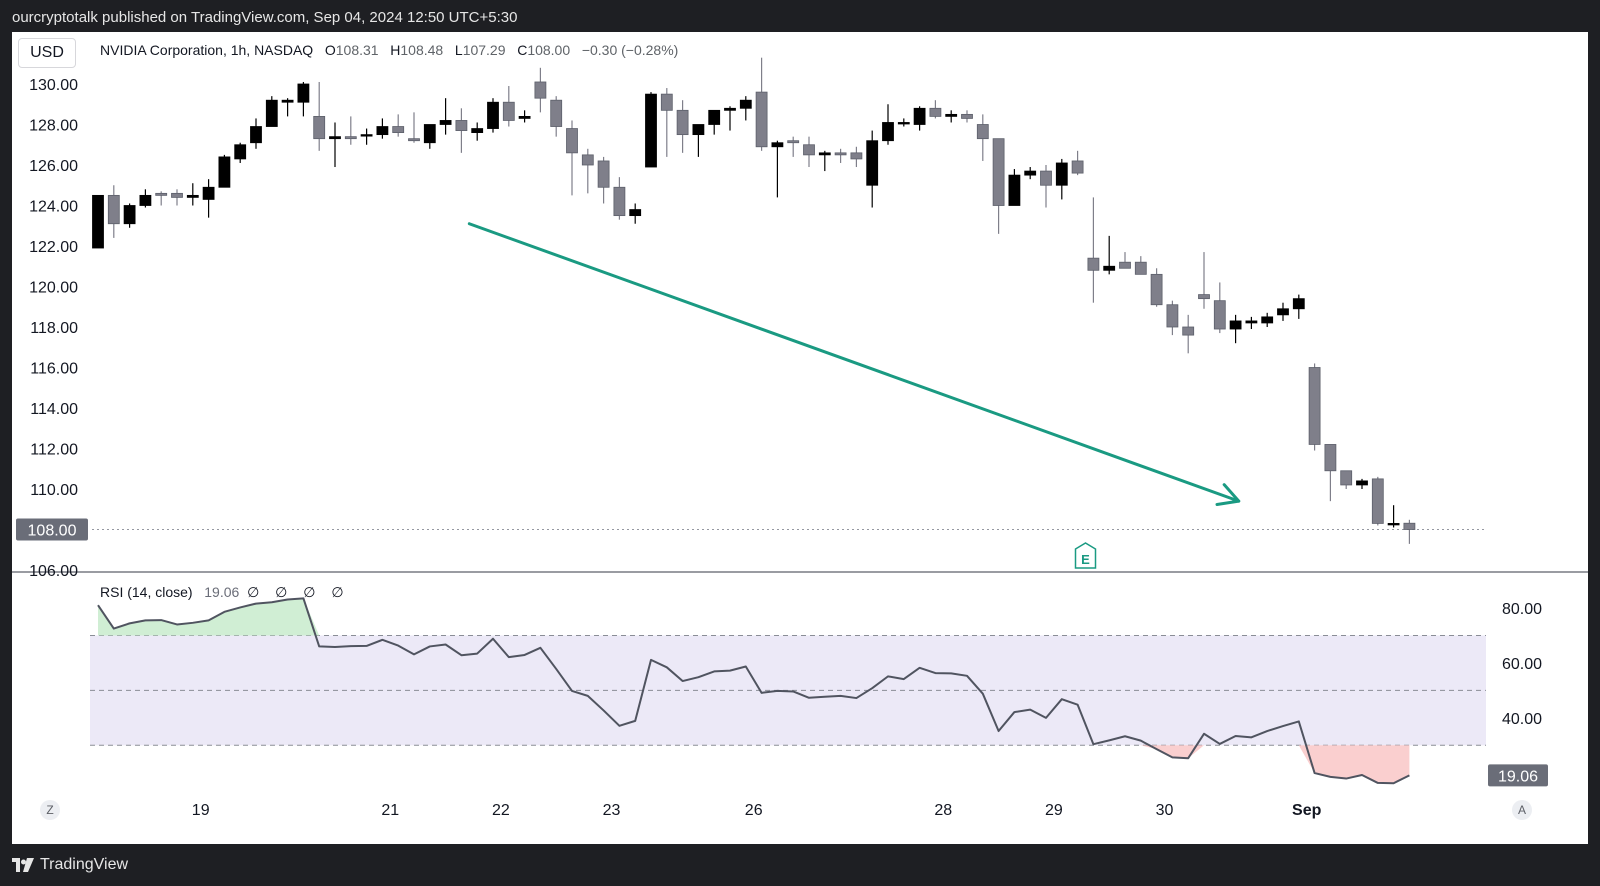 The width and height of the screenshot is (1600, 886). I want to click on footer-brand: TradingView, so click(70, 865).